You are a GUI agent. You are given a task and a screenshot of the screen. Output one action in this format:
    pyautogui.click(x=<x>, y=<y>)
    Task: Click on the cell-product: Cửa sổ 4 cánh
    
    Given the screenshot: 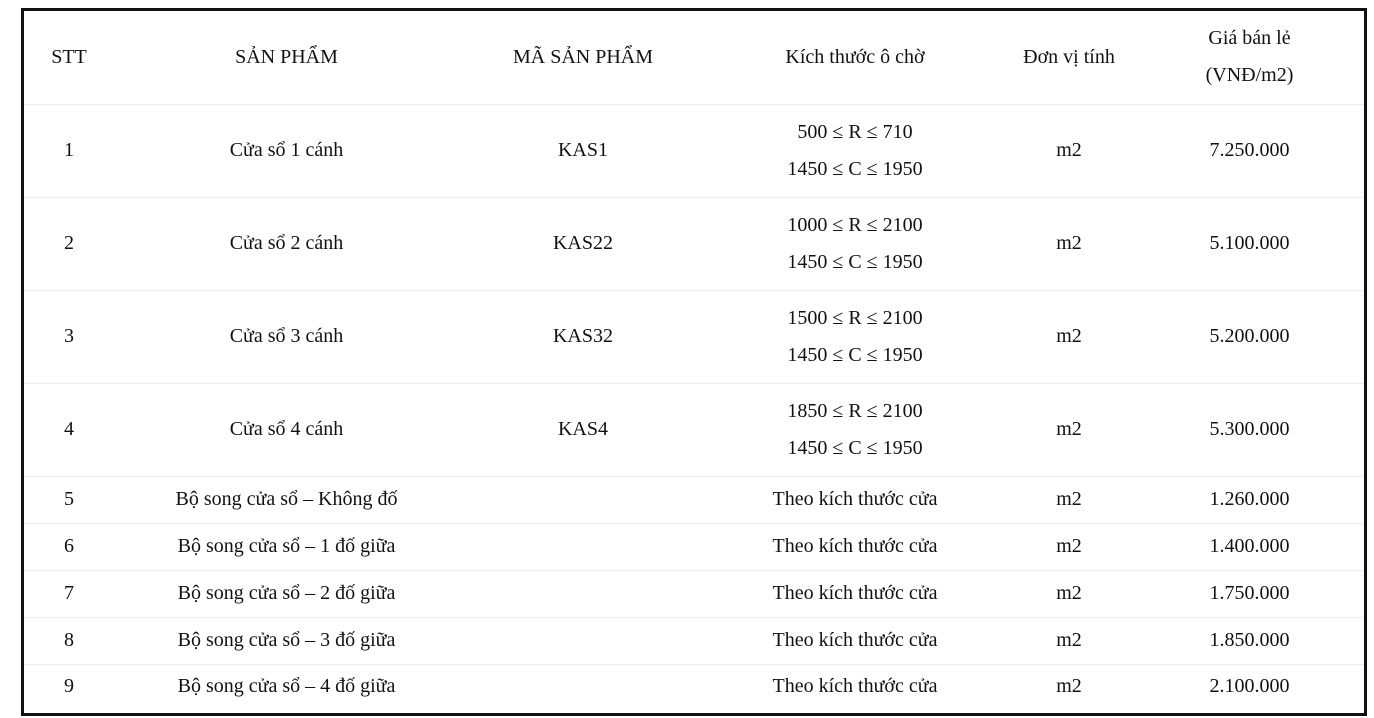 What is the action you would take?
    pyautogui.click(x=286, y=430)
    